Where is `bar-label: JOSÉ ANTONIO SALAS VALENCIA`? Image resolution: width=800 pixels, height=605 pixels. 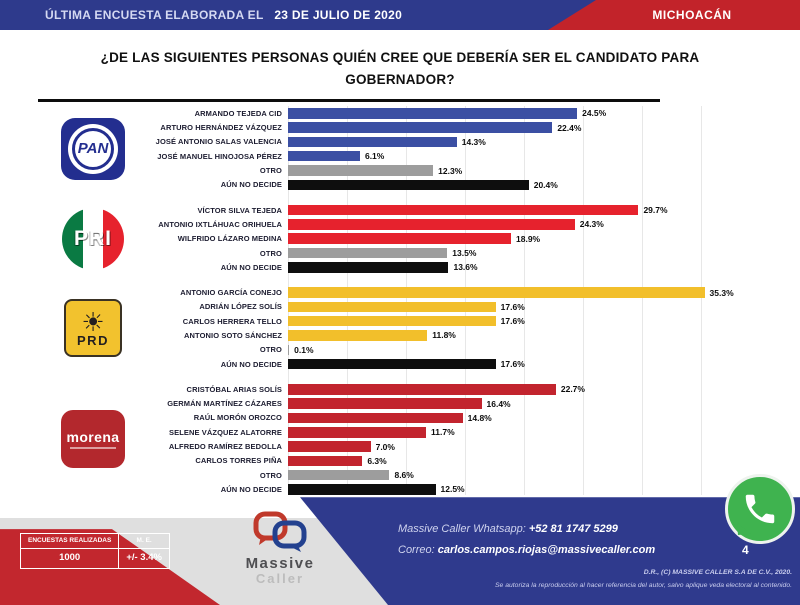 bar-label: JOSÉ ANTONIO SALAS VALENCIA is located at coordinates (218, 142).